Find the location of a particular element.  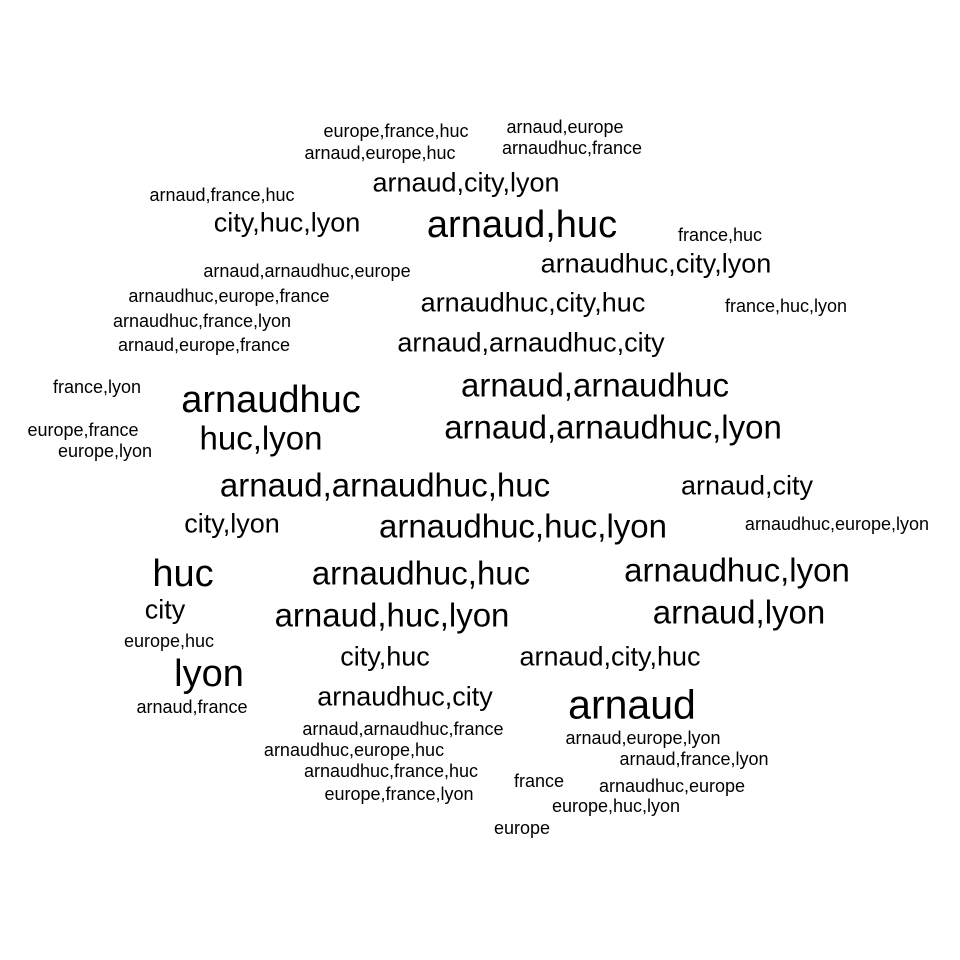

cloud-word: europe,lyon is located at coordinates (105, 451).